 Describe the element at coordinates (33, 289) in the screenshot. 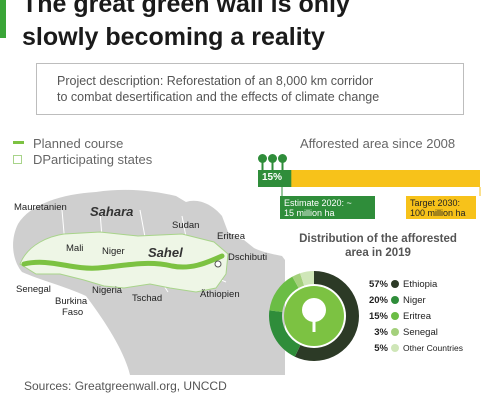

I see `label-senegal: Senegal` at that location.